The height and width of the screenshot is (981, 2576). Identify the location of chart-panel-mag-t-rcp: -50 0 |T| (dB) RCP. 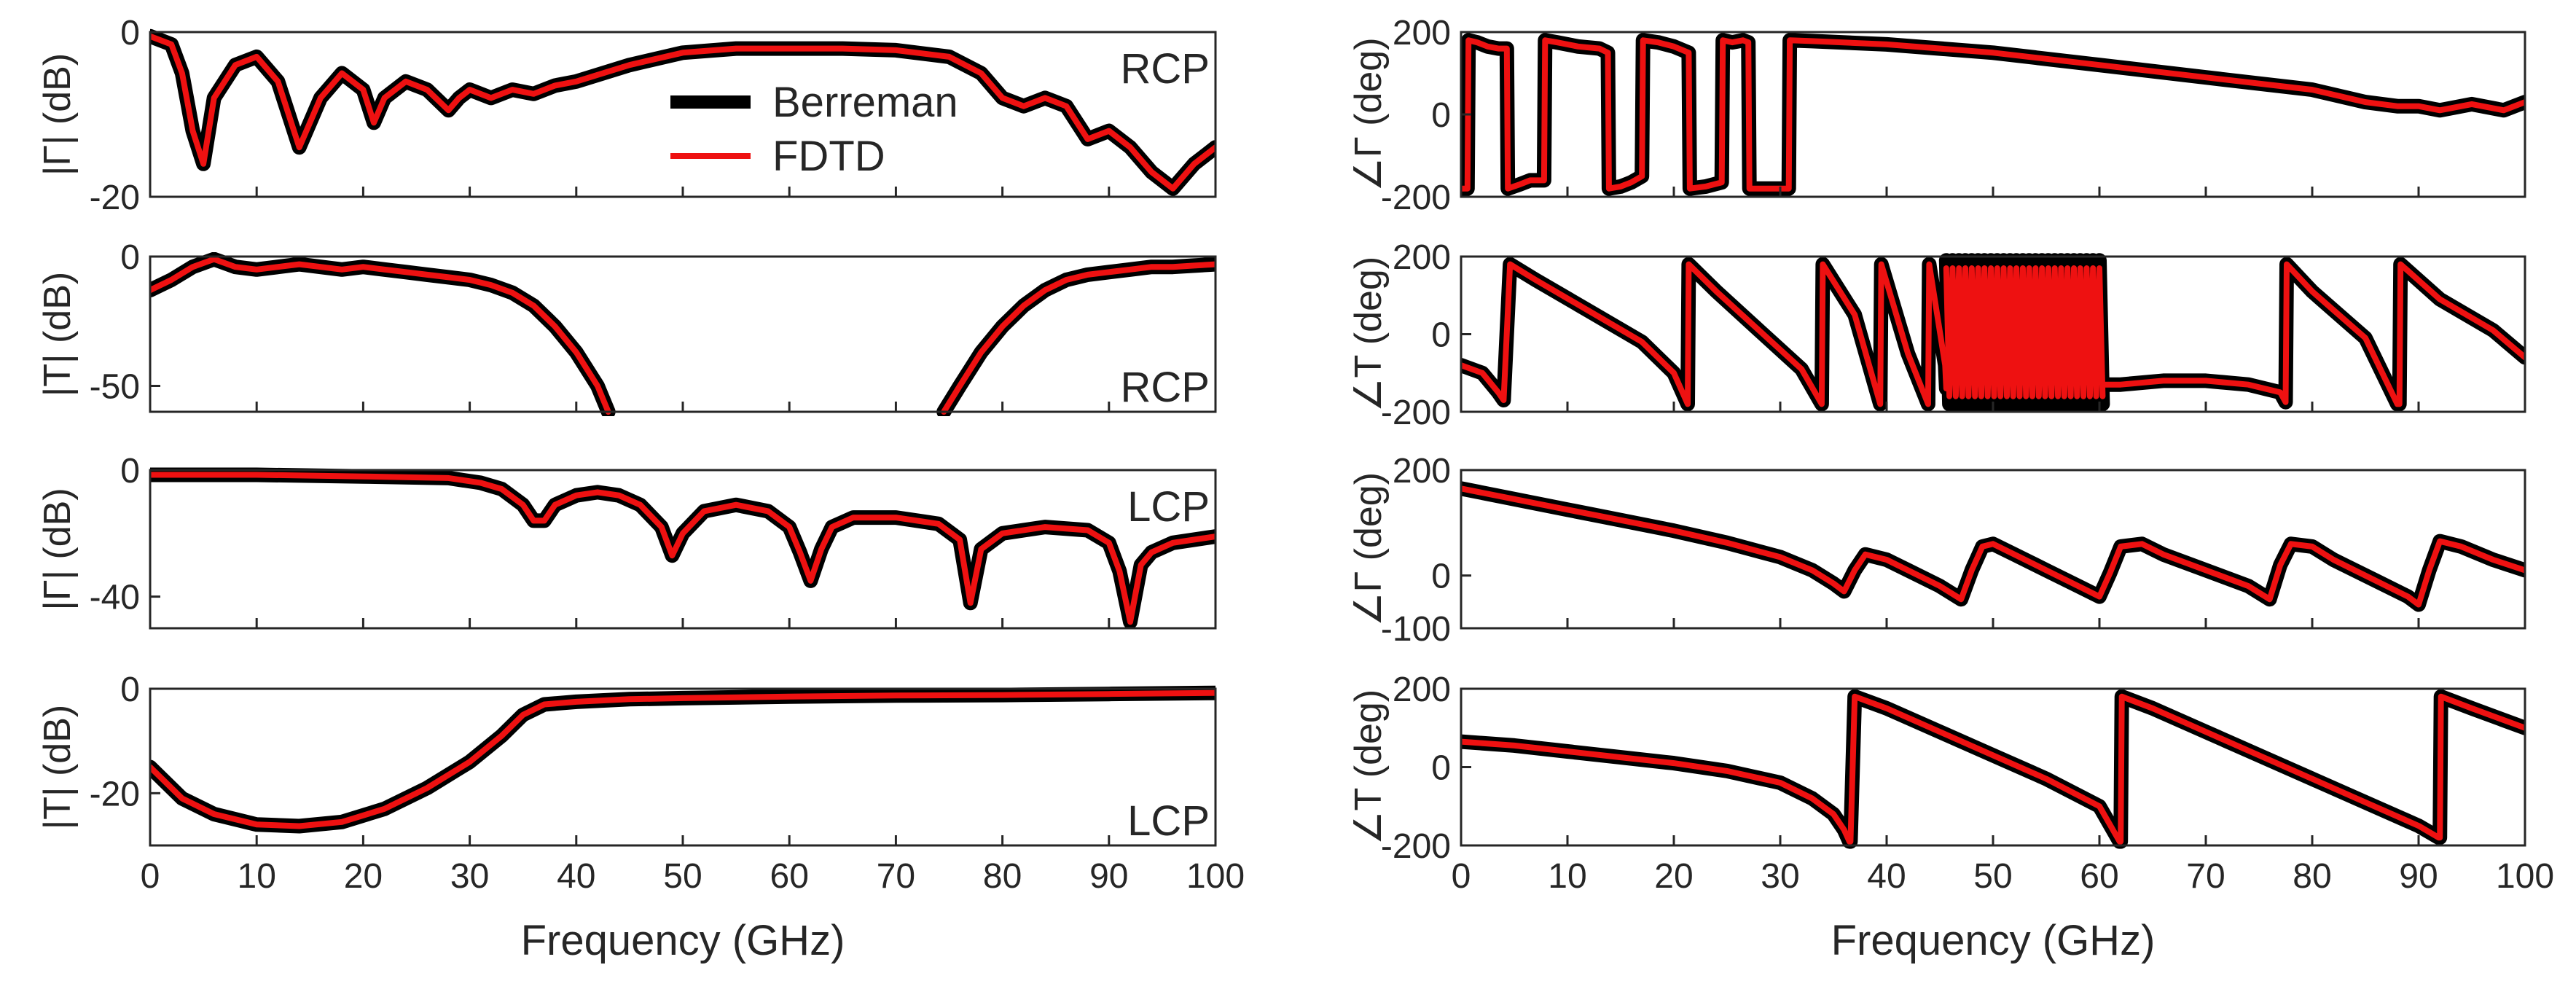
(626, 327).